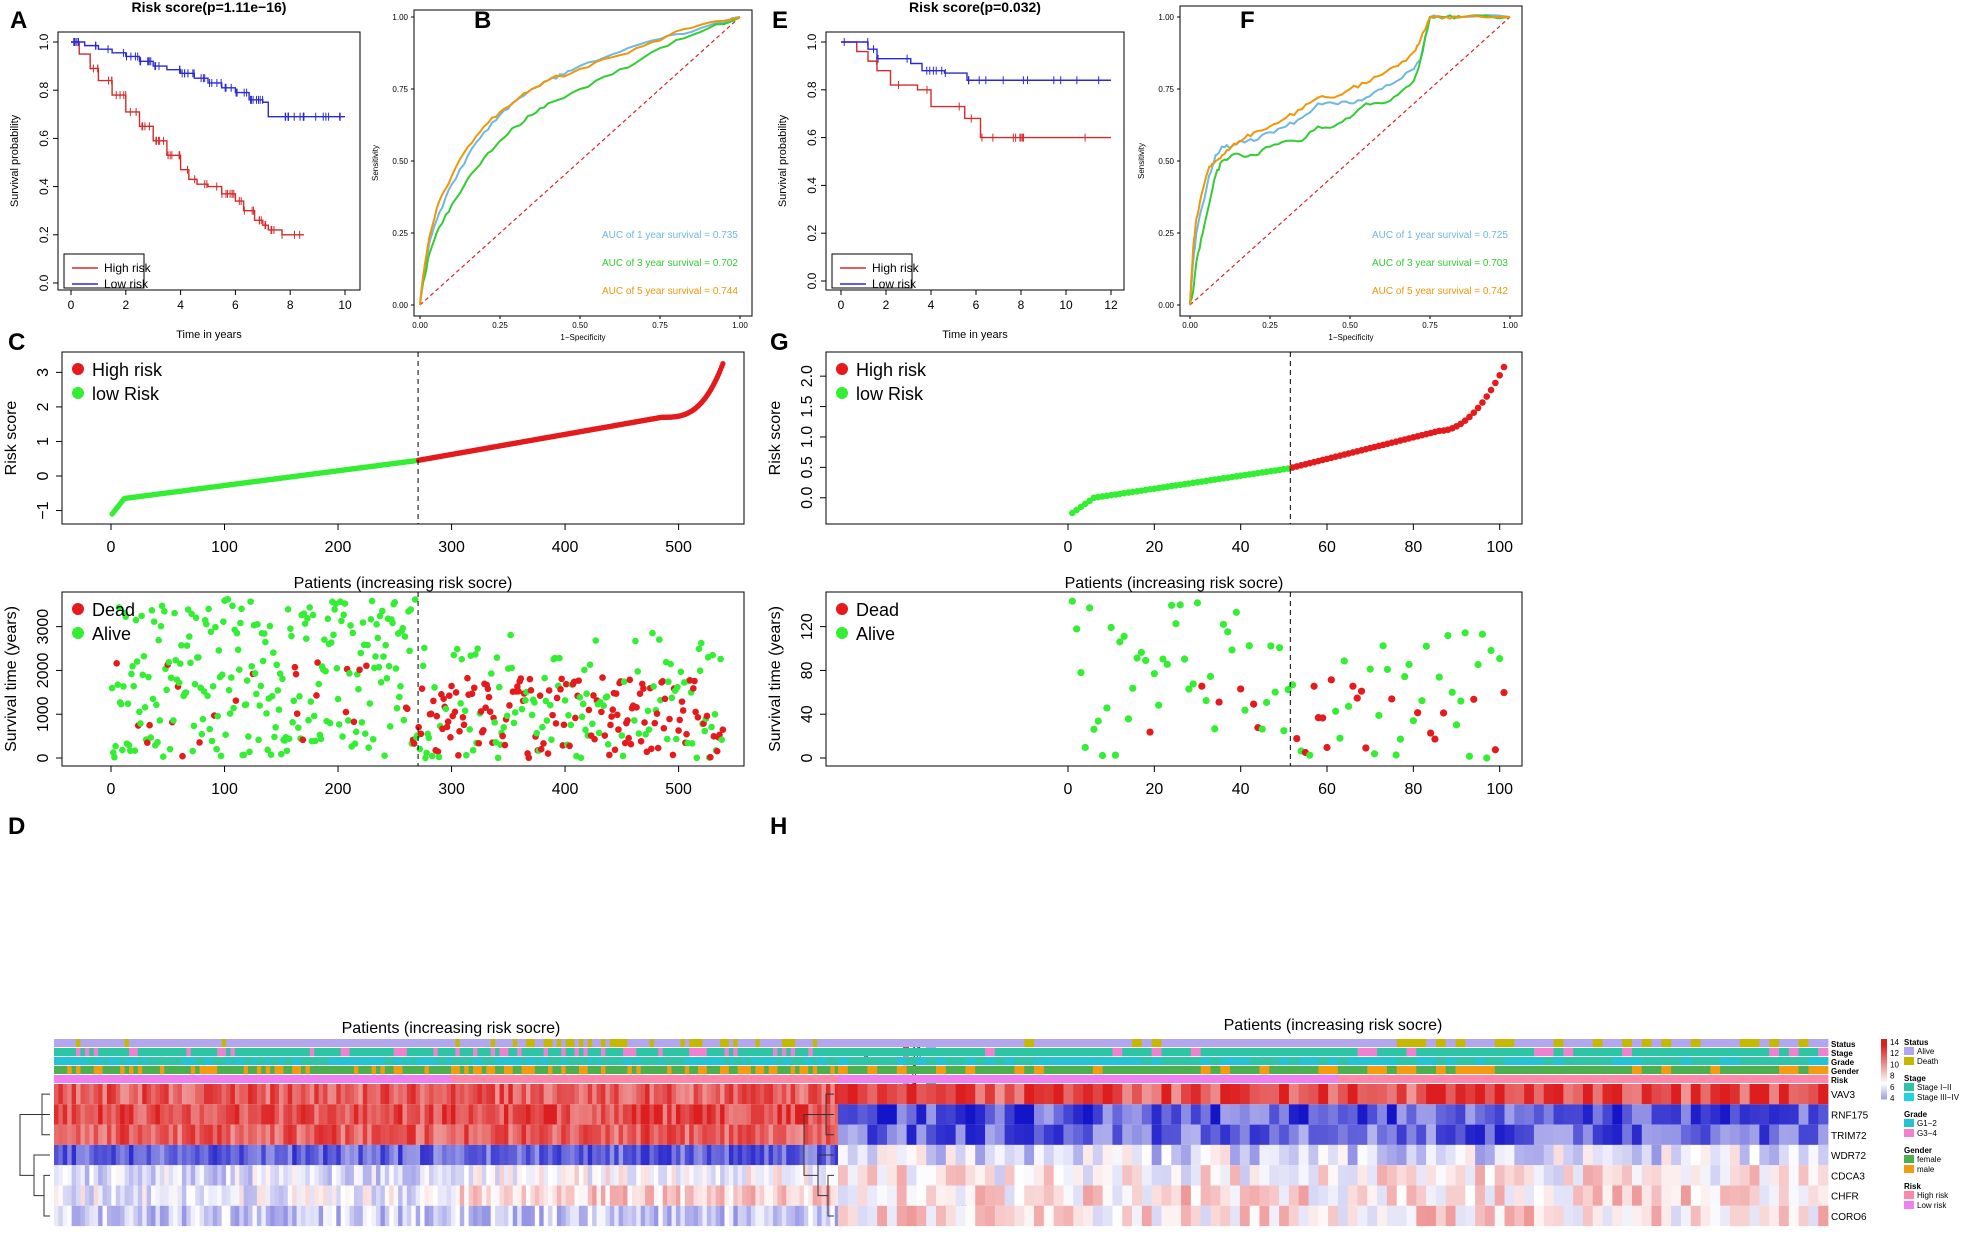  I want to click on legend-marker, so click(842, 369).